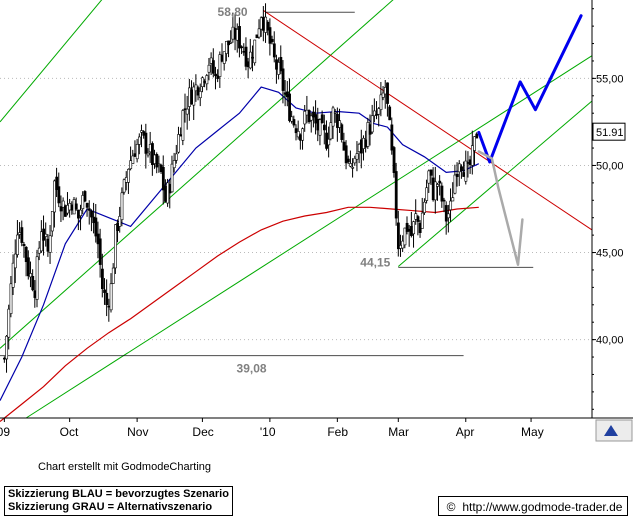 The height and width of the screenshot is (529, 633). I want to click on x-tick-label: Mar, so click(398, 432).